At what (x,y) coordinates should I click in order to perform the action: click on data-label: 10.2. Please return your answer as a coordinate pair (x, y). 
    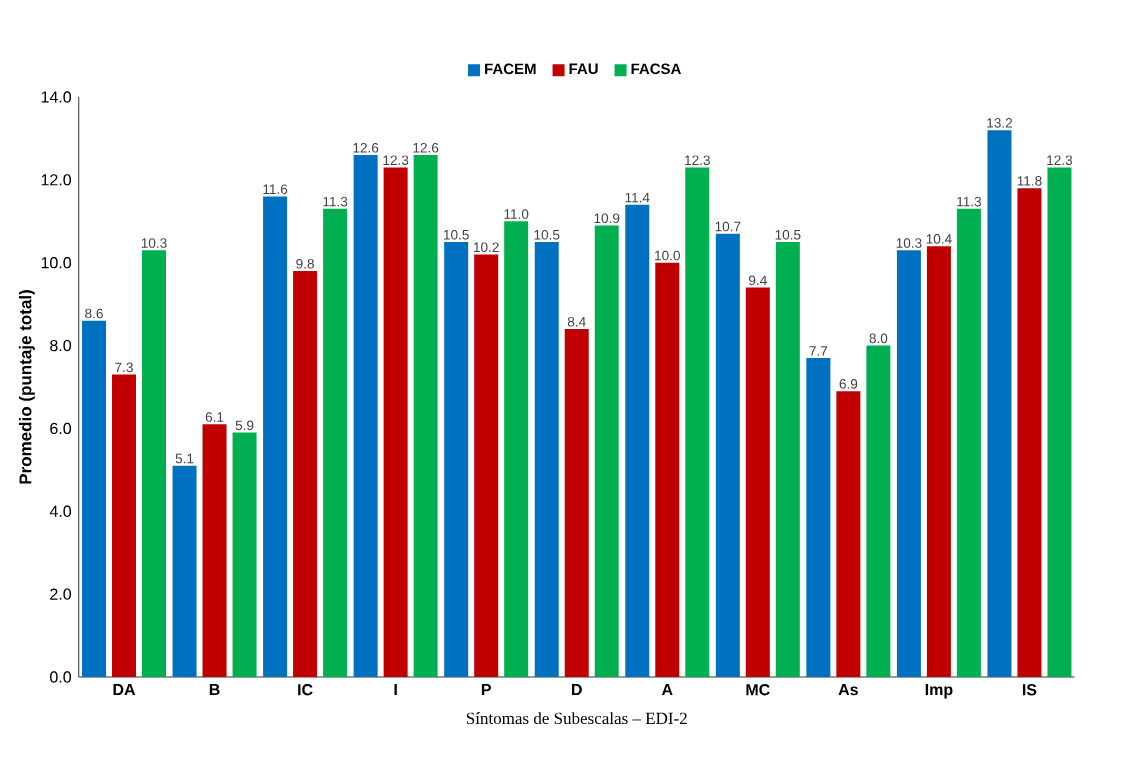
    Looking at the image, I should click on (486, 247).